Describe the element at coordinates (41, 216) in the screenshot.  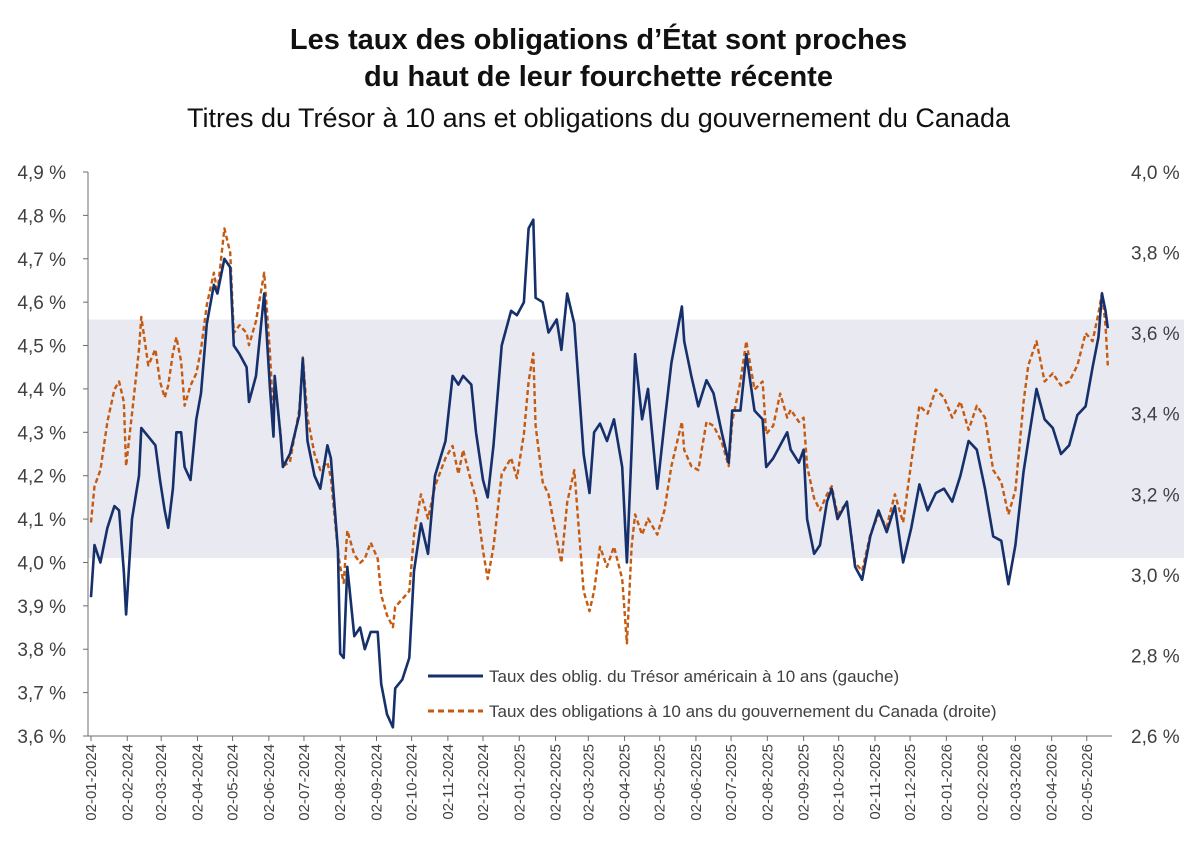
I see `left-tick-label: 4,8 %` at that location.